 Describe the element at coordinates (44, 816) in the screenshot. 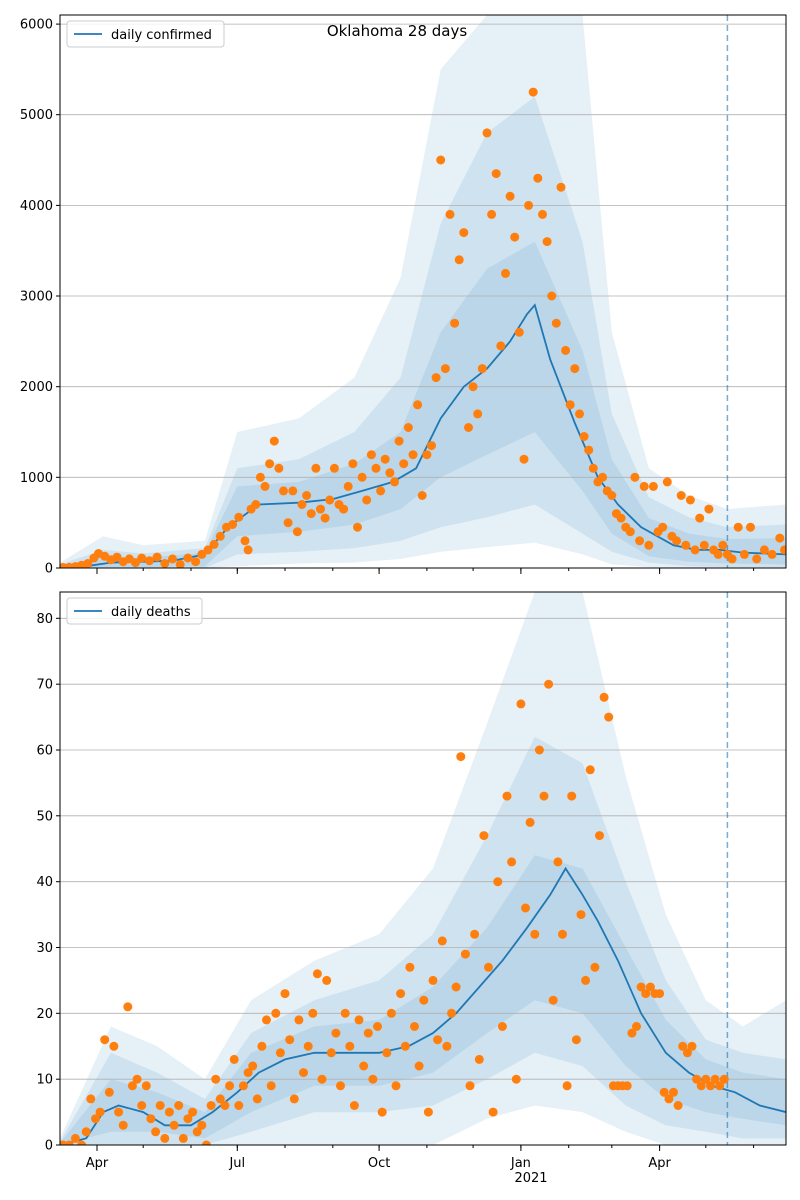

I see `y-tick-label: 50` at that location.